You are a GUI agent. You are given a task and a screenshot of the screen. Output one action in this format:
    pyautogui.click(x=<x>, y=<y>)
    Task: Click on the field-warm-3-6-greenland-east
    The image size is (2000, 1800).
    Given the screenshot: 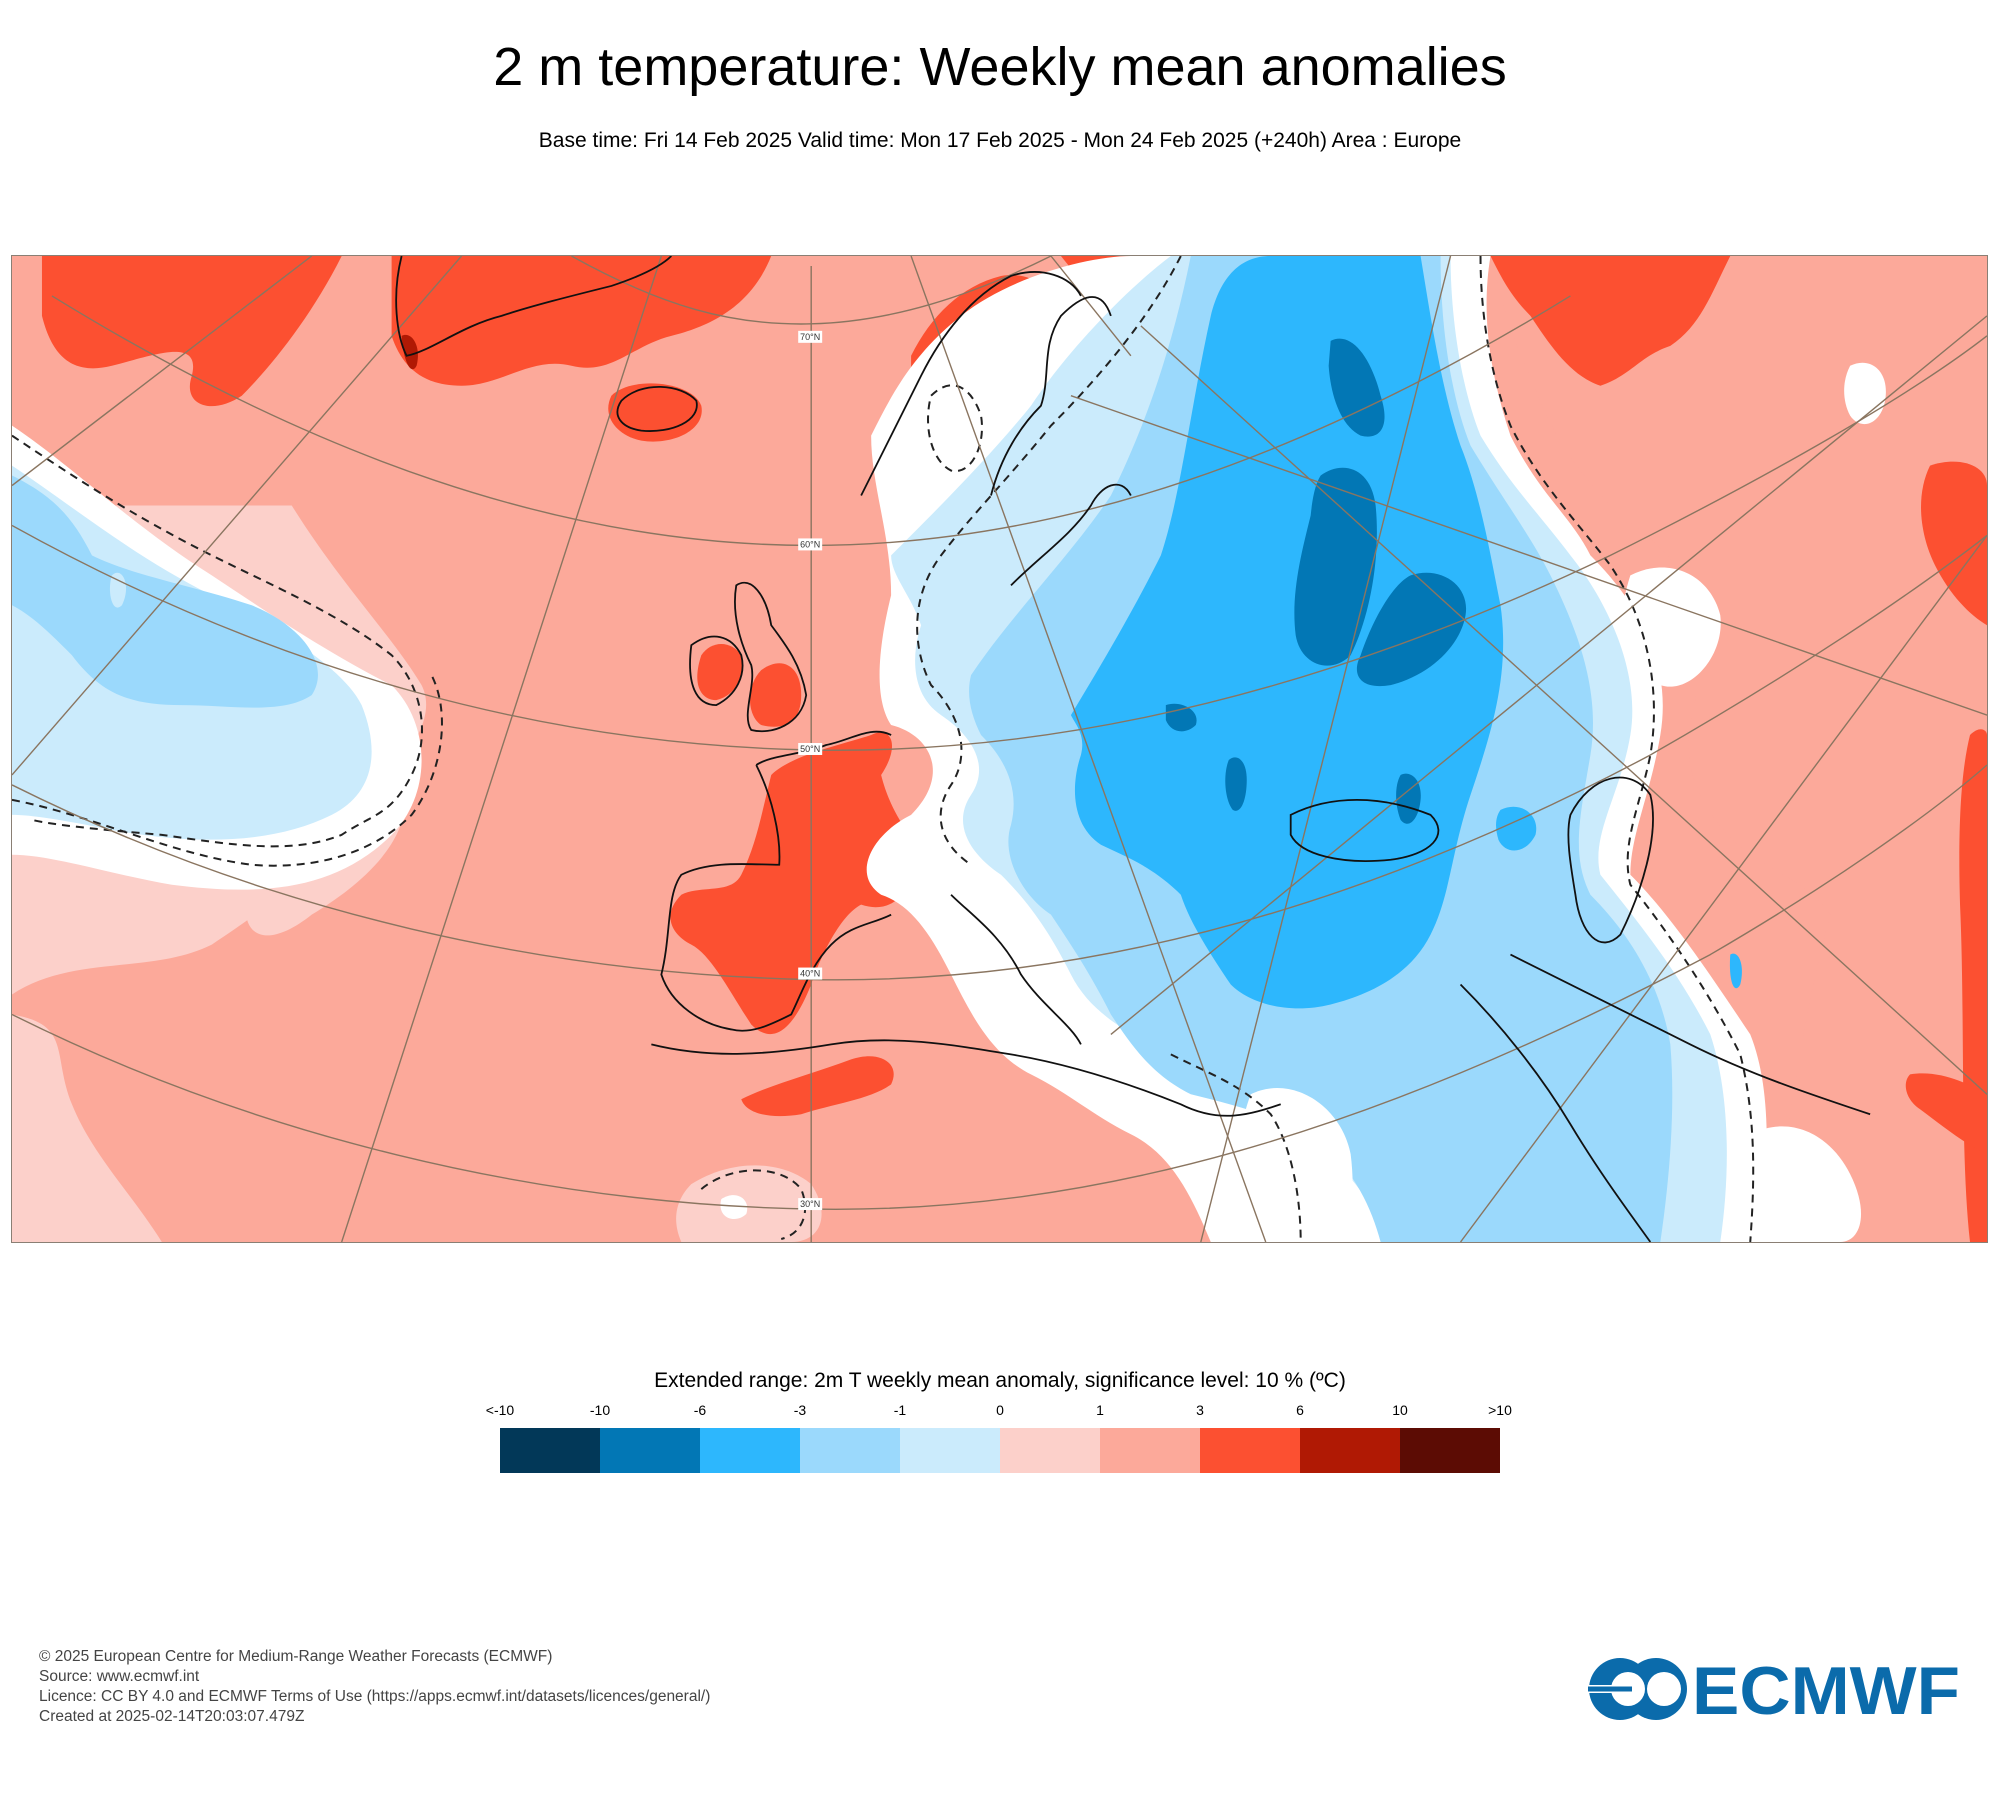 What is the action you would take?
    pyautogui.click(x=581, y=321)
    